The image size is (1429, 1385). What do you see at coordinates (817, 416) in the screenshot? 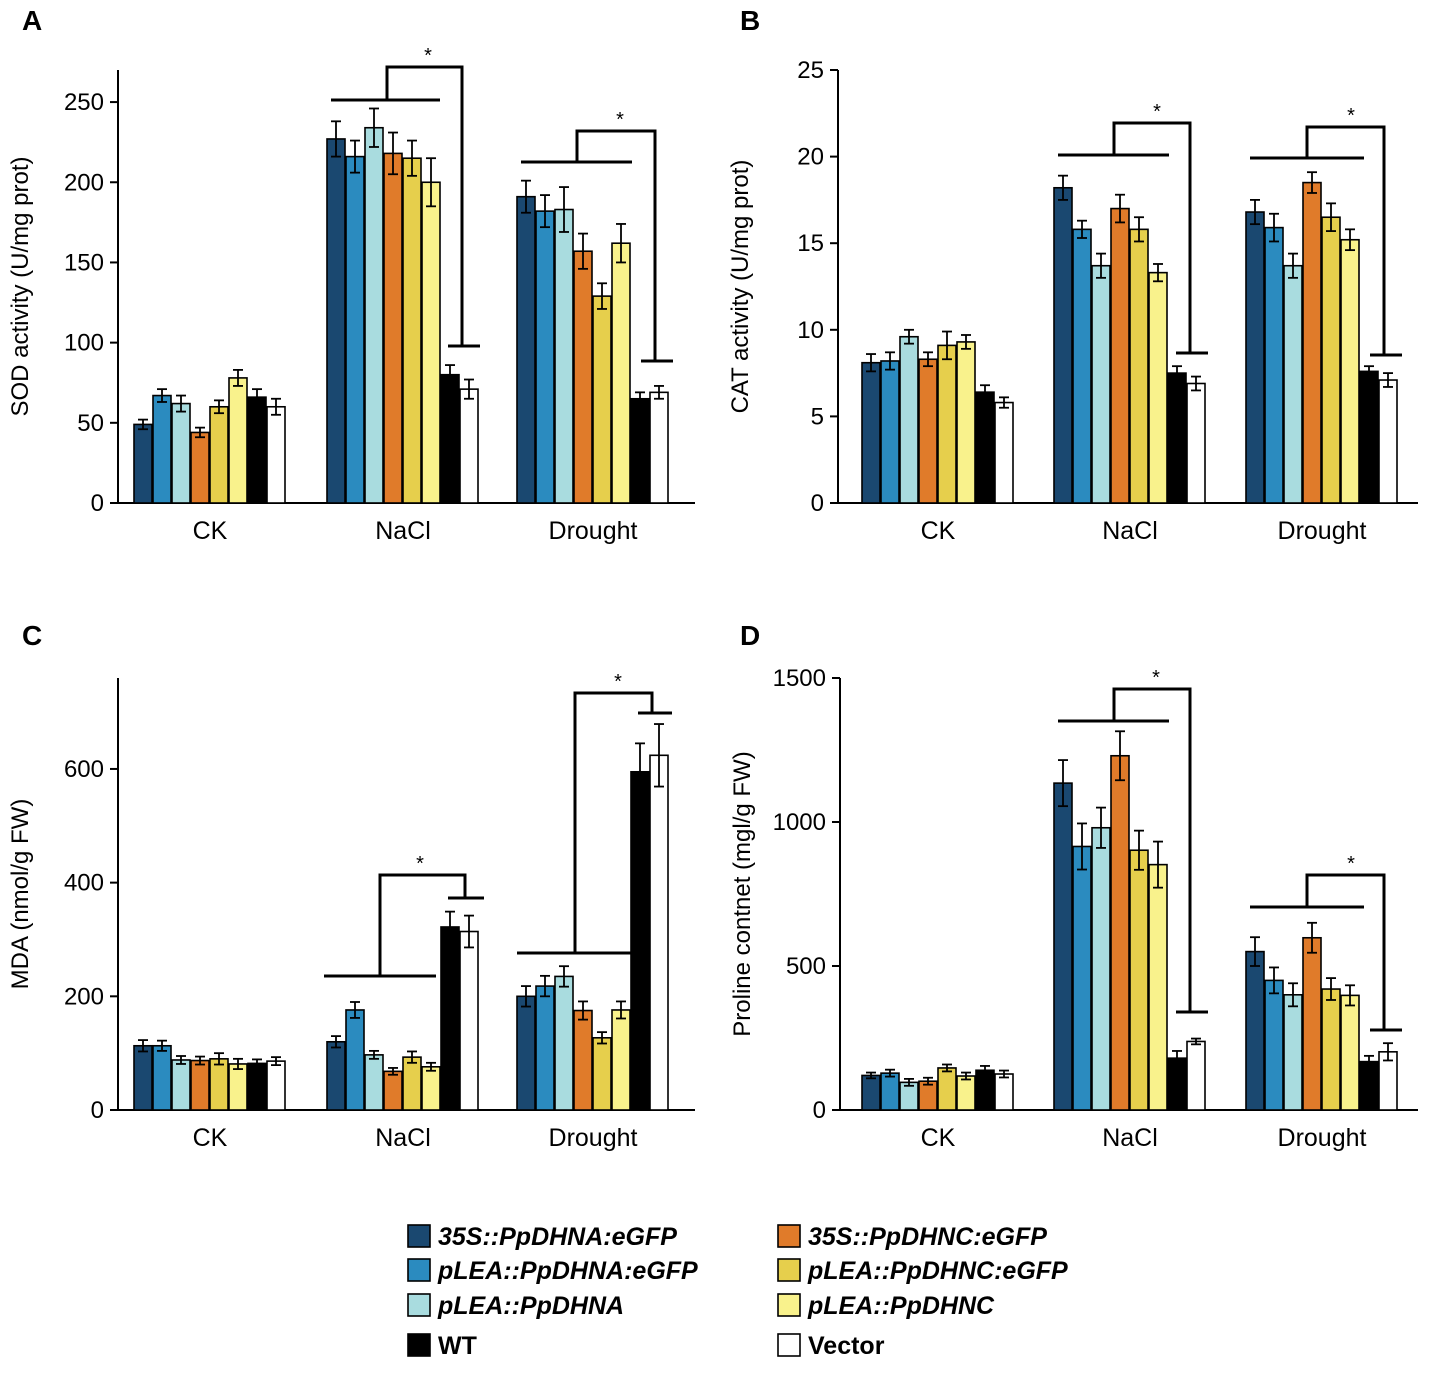
I see `y-tick-label: 5` at bounding box center [817, 416].